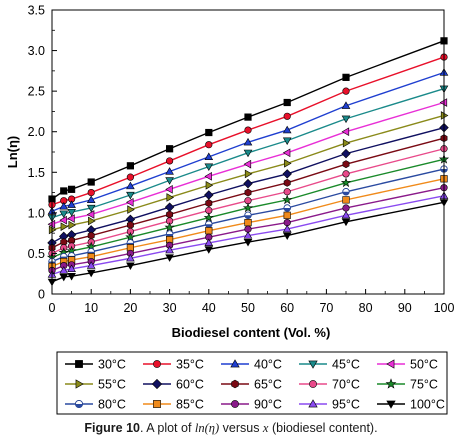 This screenshot has width=462, height=443. What do you see at coordinates (268, 385) in the screenshot?
I see `legend-label: 65°C` at bounding box center [268, 385].